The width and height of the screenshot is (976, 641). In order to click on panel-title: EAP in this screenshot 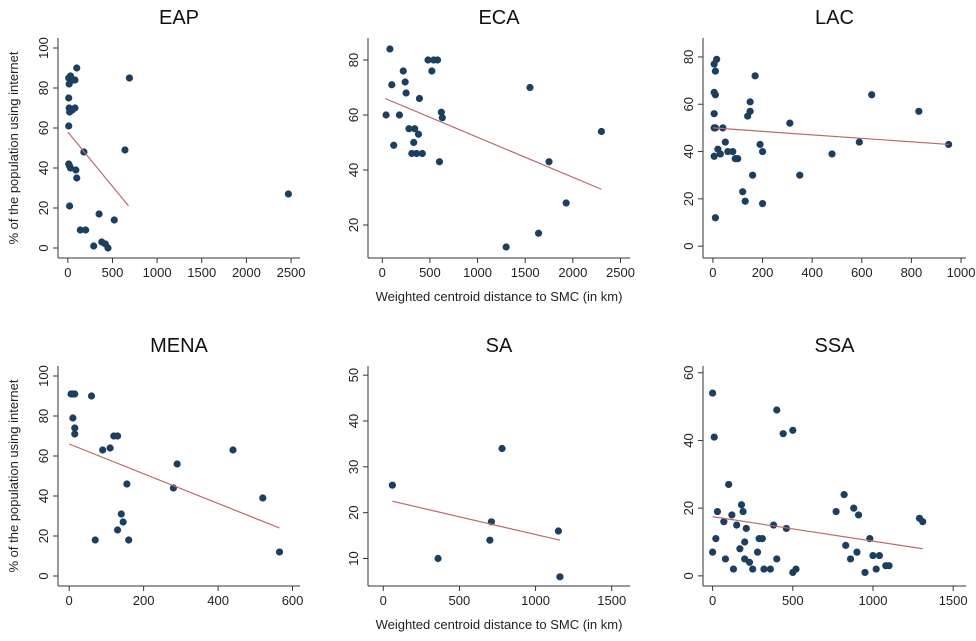, I will do `click(179, 18)`.